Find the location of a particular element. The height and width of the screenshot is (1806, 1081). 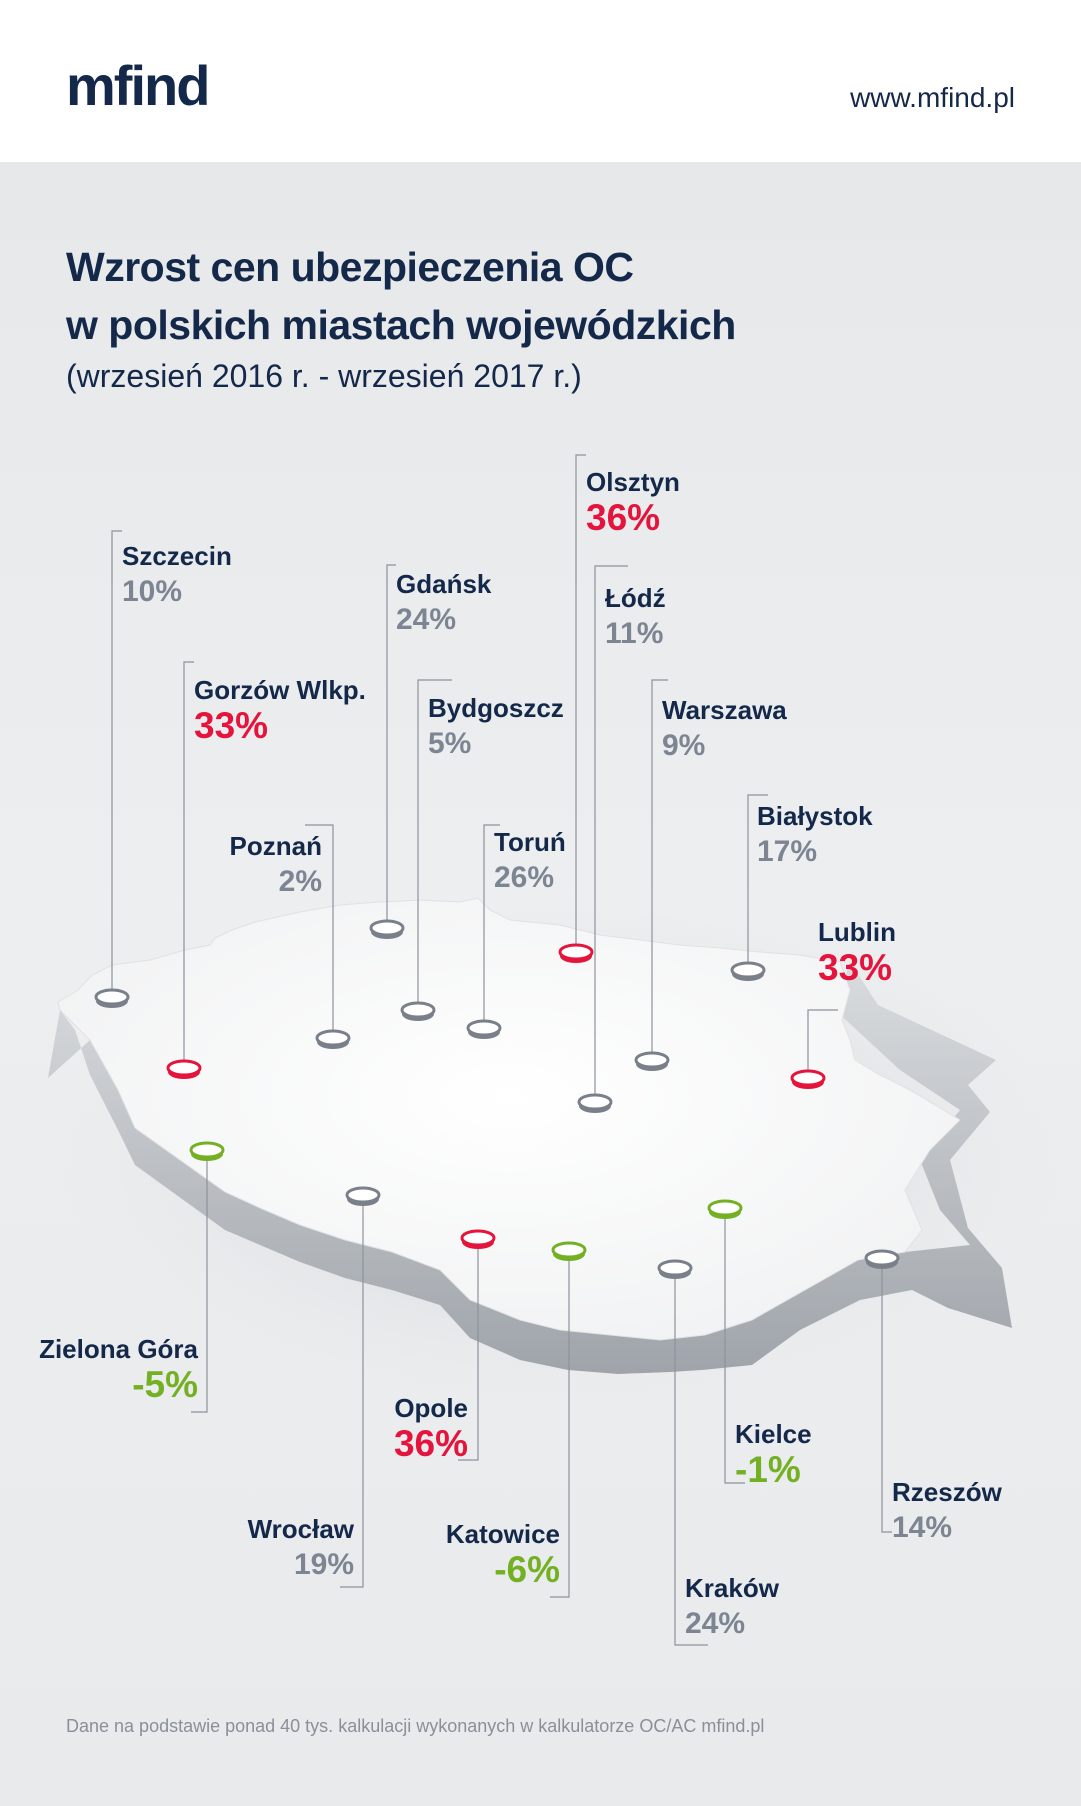

marker-wroclaw is located at coordinates (363, 1196).